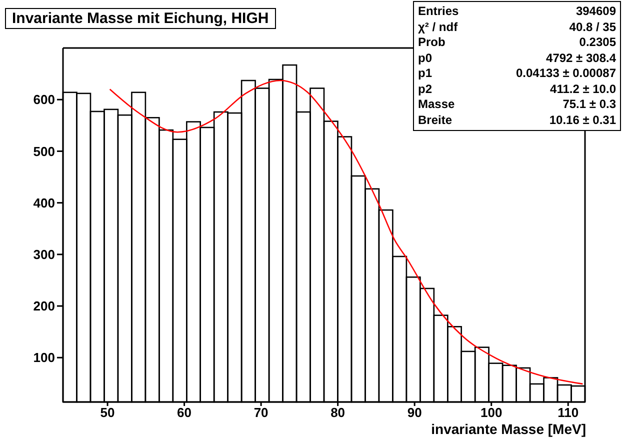 This screenshot has width=633, height=439. What do you see at coordinates (517, 104) in the screenshot?
I see `text: Masse 75.1 ± 0.3` at bounding box center [517, 104].